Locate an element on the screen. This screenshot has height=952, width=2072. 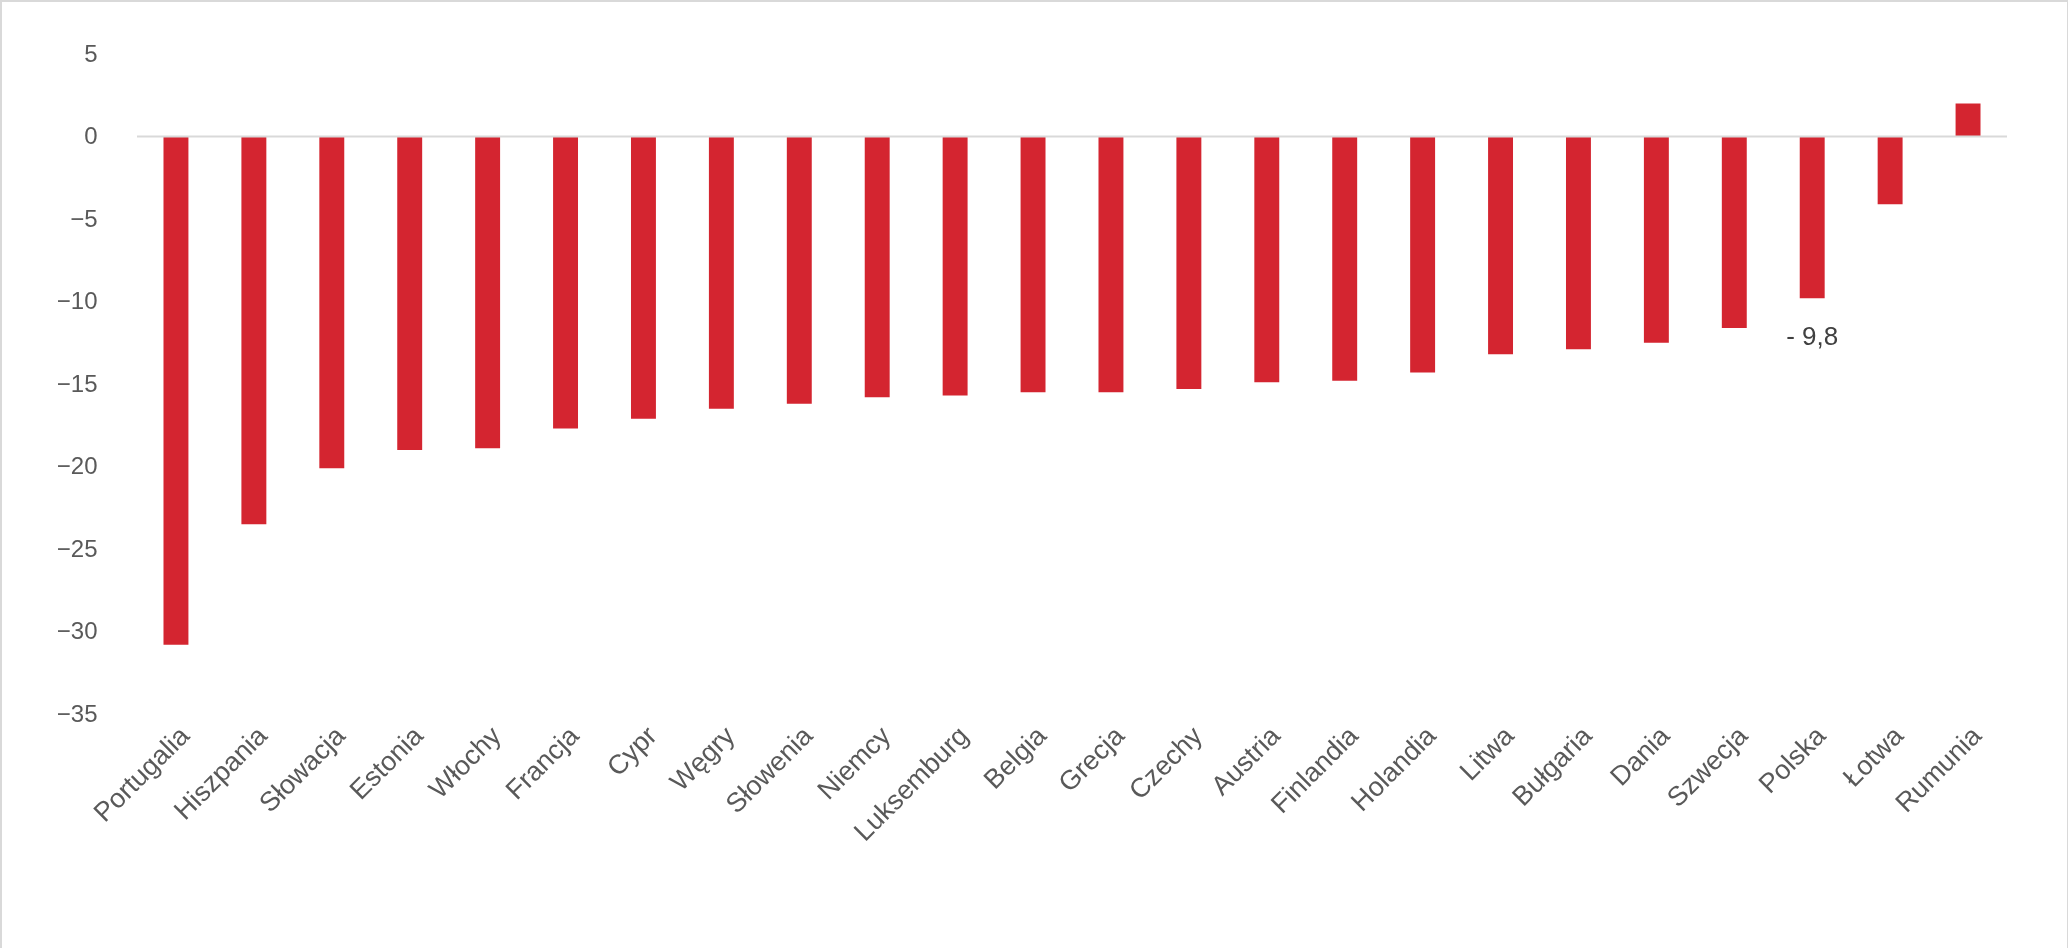
y-tick-label: −15 is located at coordinates (77, 383).